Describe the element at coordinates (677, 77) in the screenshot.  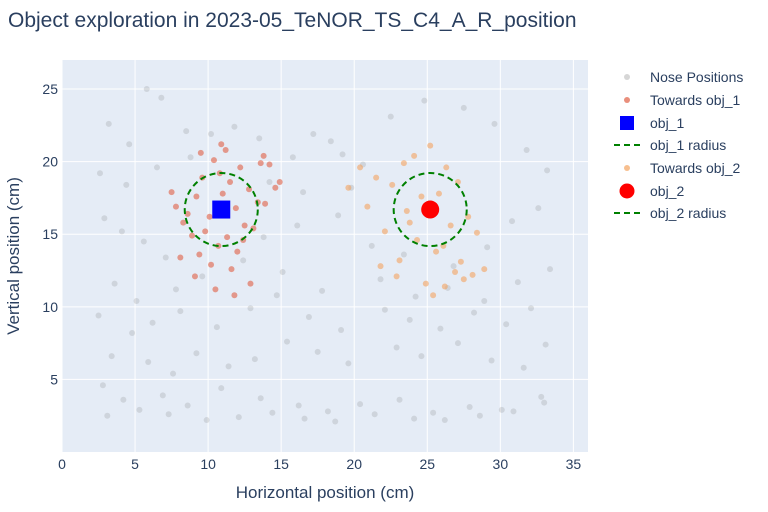
I see `legend-item: Nose Positions` at that location.